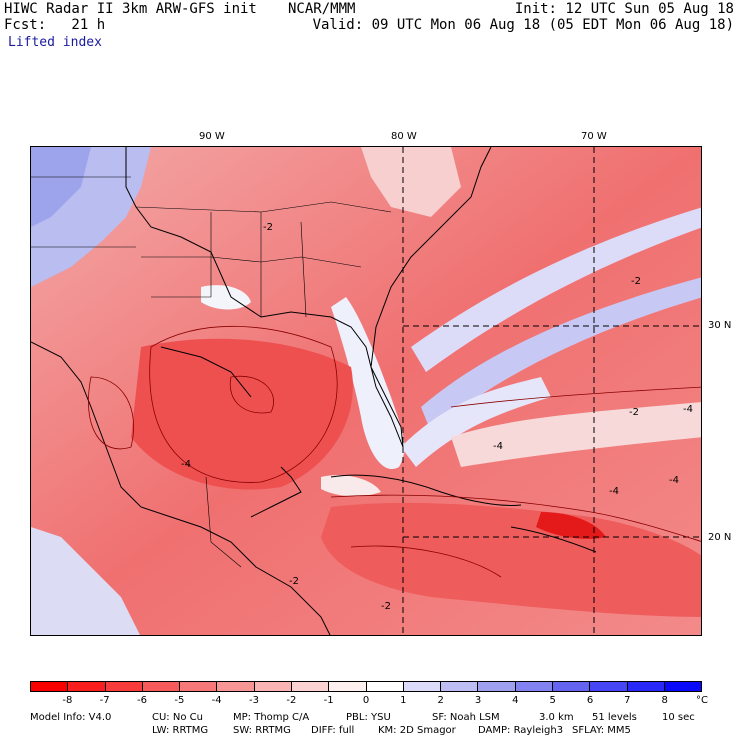  What do you see at coordinates (271, 717) in the screenshot?
I see `microphysics-scheme: MP: Thomp C/A` at bounding box center [271, 717].